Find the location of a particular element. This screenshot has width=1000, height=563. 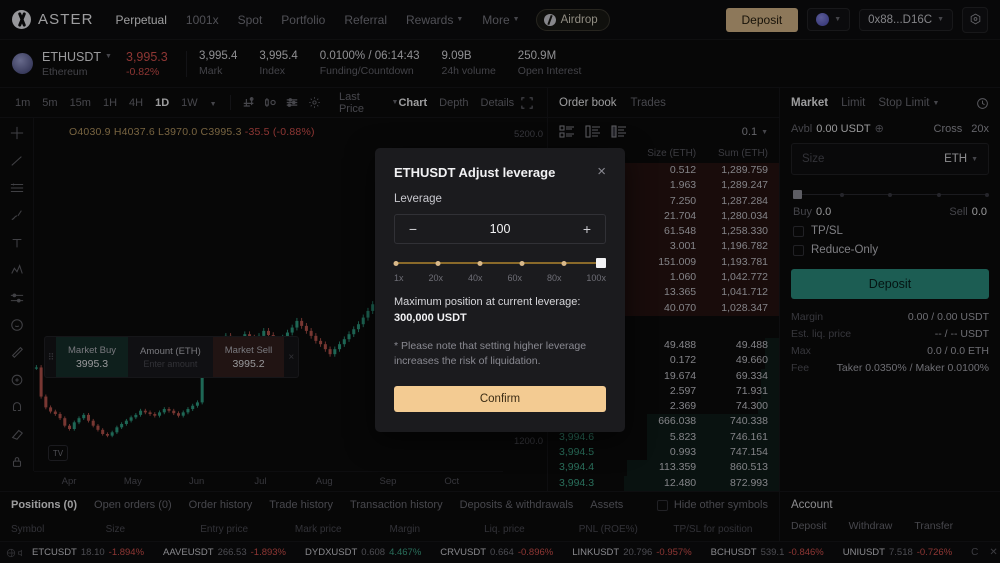

nav-link-referral: Referral is located at coordinates (365, 20).